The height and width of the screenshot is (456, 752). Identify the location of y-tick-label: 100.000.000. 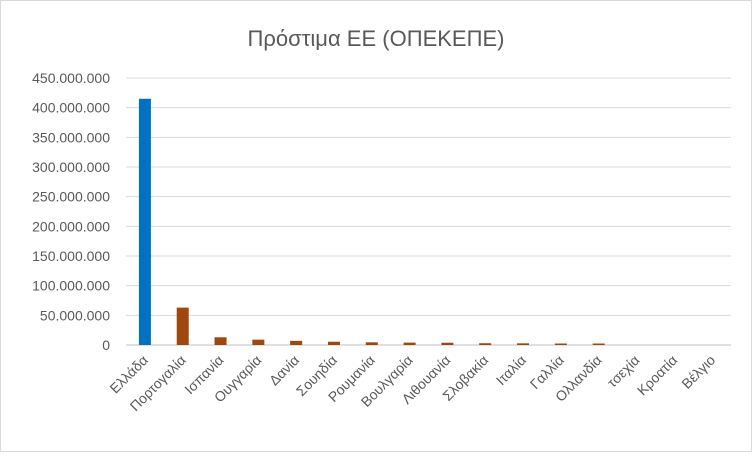
(71, 286).